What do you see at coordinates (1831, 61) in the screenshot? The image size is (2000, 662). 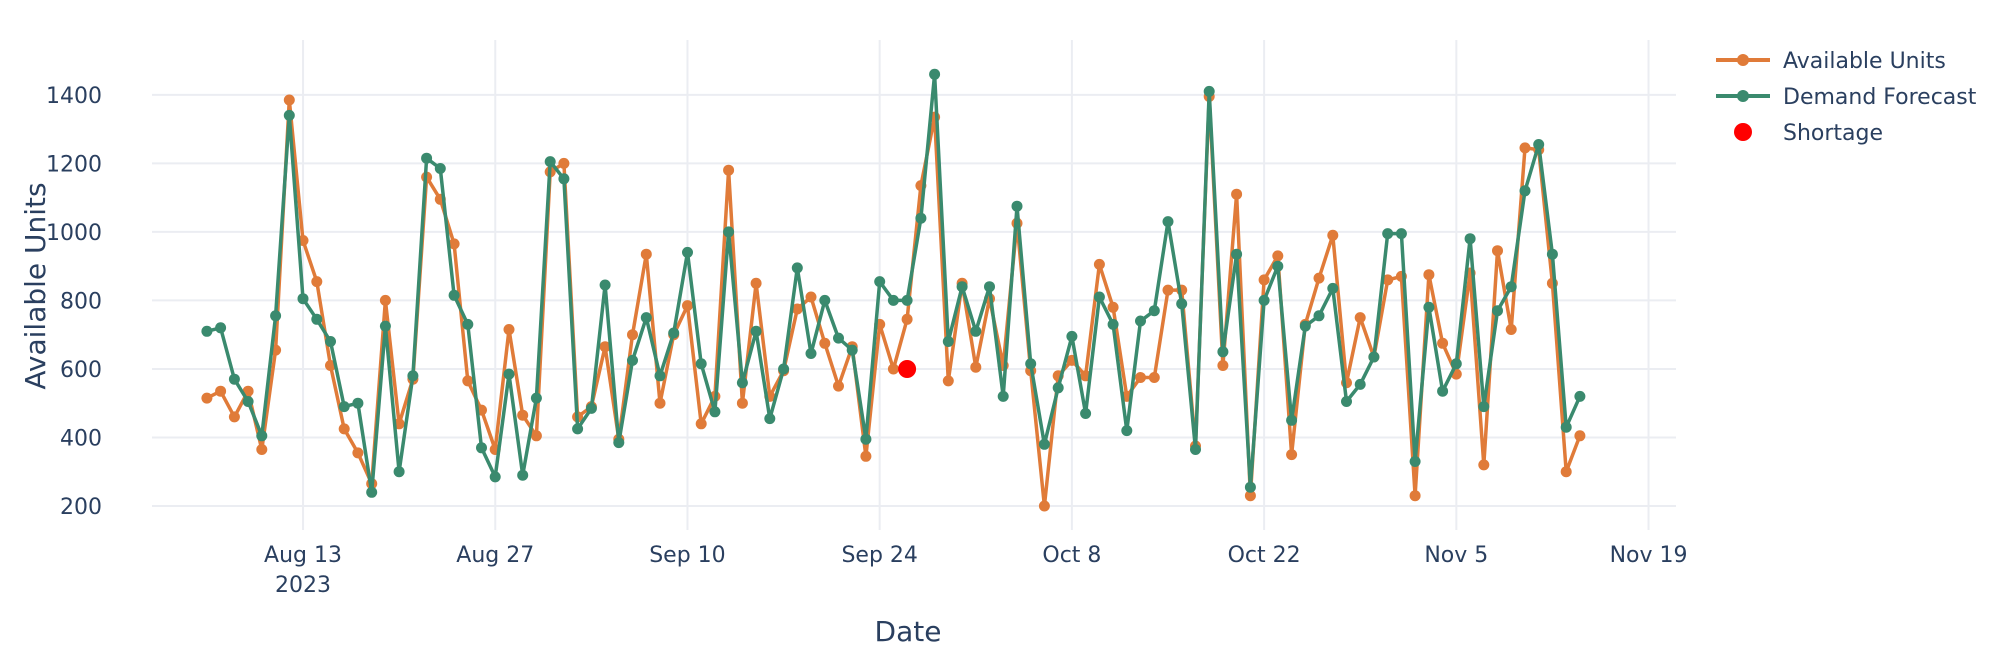 I see `legend-item-available-units: Available Units` at bounding box center [1831, 61].